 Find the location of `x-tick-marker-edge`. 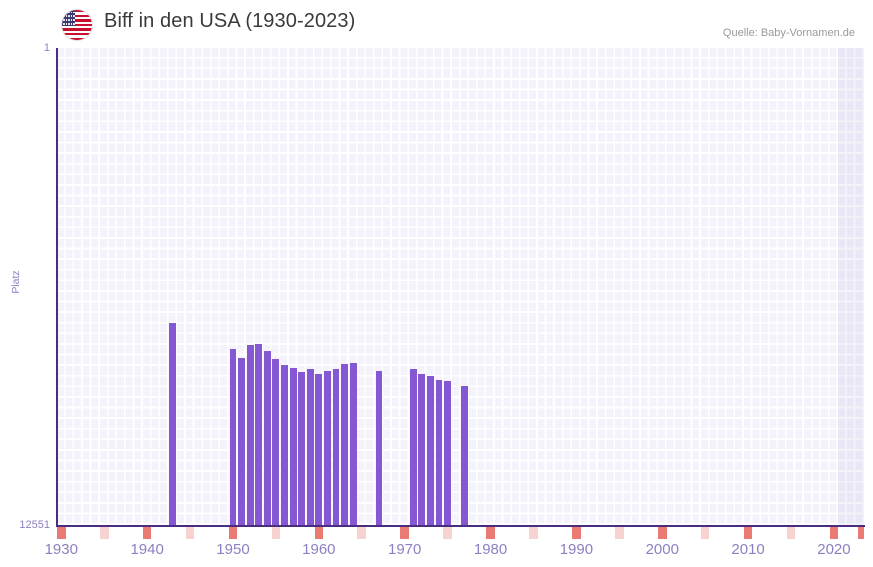

x-tick-marker-edge is located at coordinates (860, 533).